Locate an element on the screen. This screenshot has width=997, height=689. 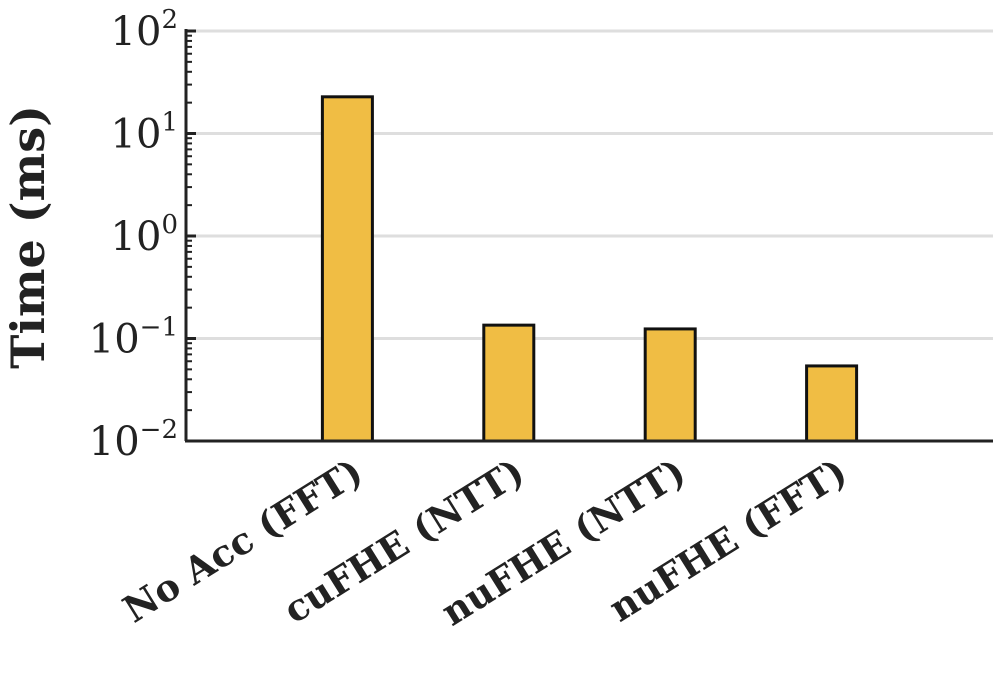
y-tick-label: 10⁻² is located at coordinates (133, 440).